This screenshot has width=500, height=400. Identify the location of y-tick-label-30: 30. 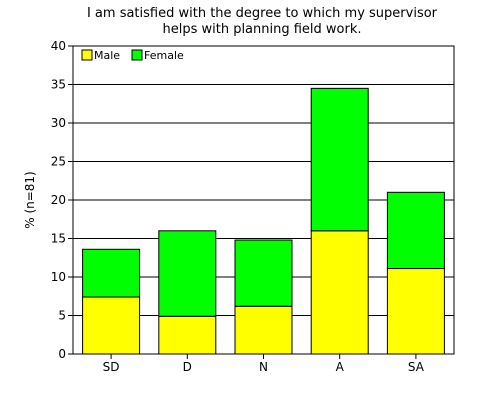
(58, 123).